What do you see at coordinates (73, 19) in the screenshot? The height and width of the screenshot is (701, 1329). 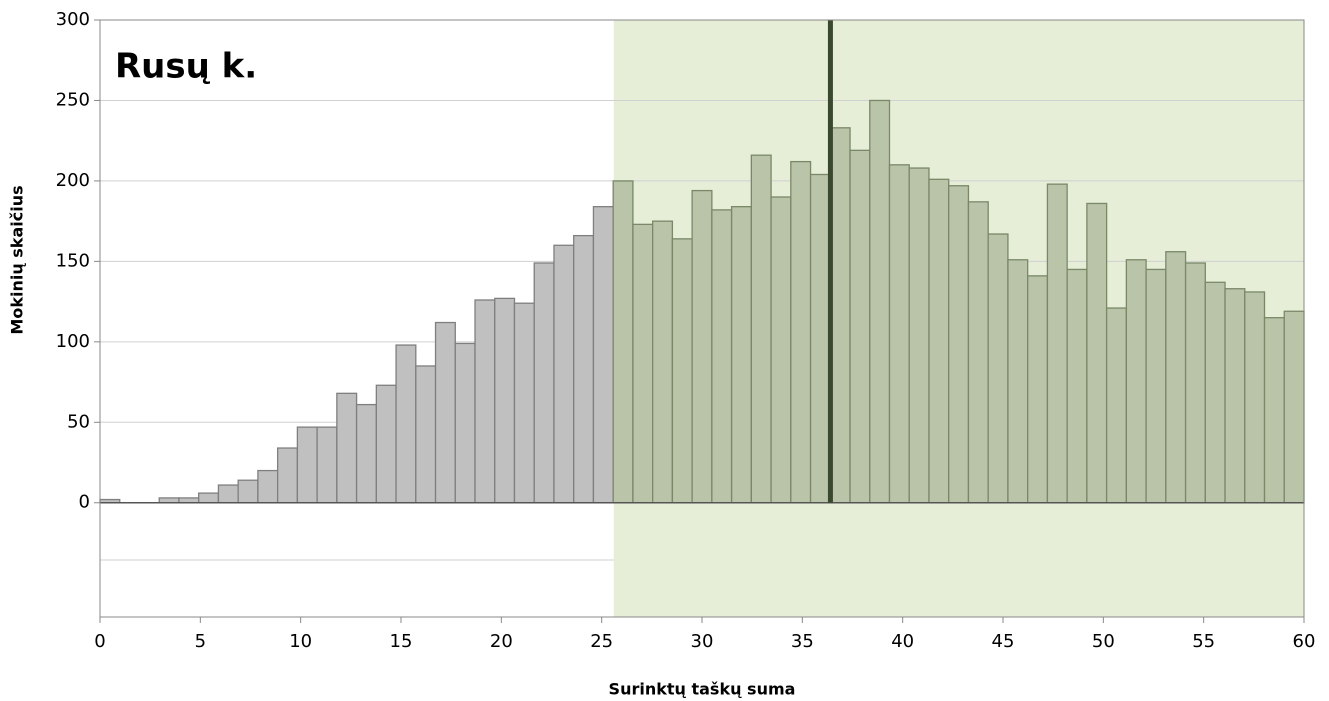 I see `y-tick-label: 300` at bounding box center [73, 19].